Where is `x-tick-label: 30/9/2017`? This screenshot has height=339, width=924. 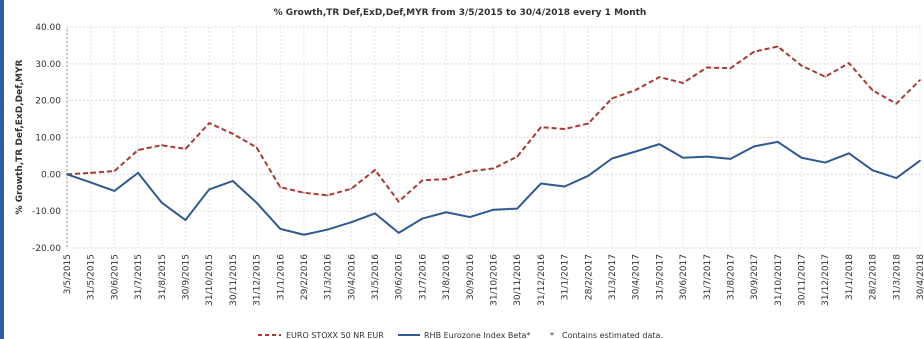 x-tick-label: 30/9/2017 is located at coordinates (755, 277).